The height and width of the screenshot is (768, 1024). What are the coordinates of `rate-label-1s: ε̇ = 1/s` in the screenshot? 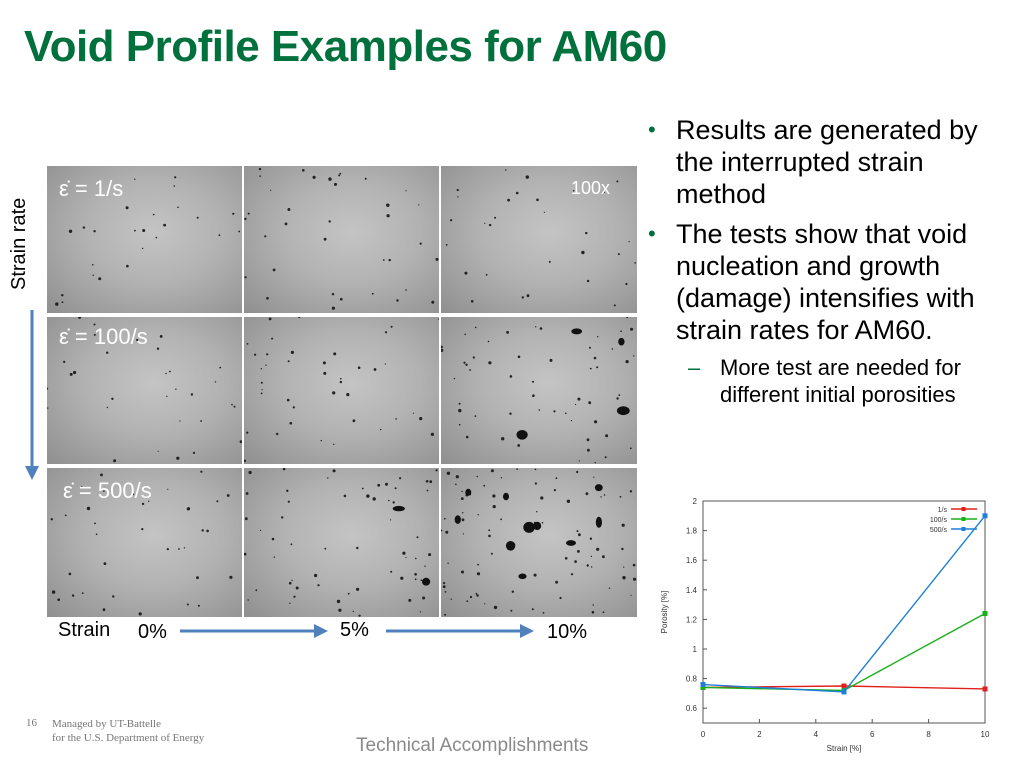 It's located at (91, 188).